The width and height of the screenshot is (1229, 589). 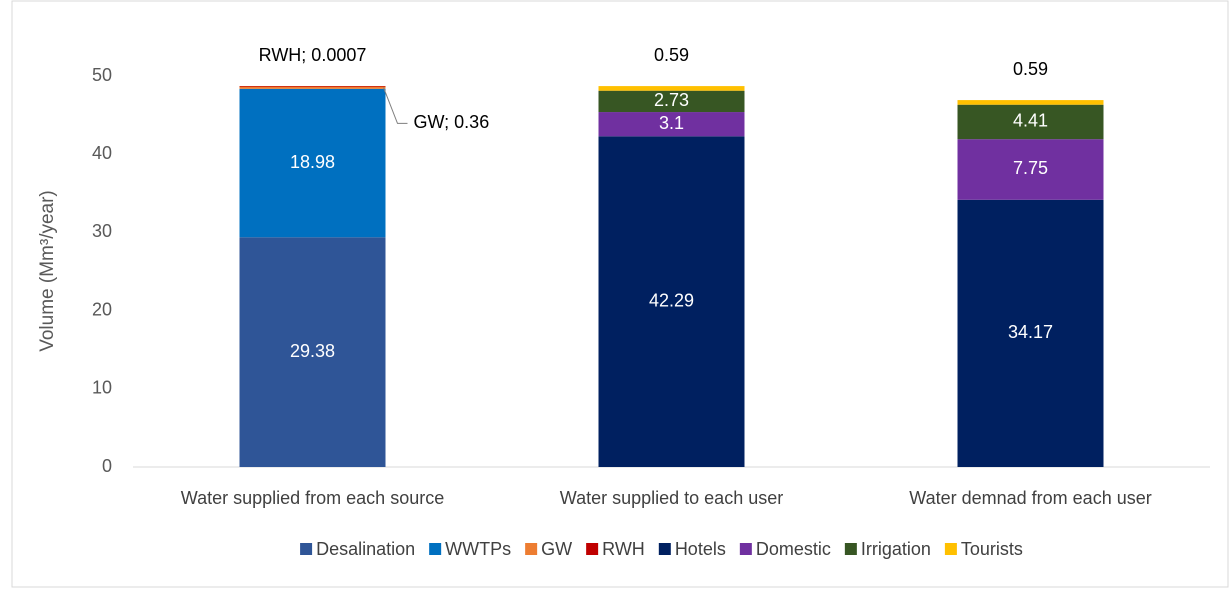 I want to click on leader-line, so click(x=395, y=105).